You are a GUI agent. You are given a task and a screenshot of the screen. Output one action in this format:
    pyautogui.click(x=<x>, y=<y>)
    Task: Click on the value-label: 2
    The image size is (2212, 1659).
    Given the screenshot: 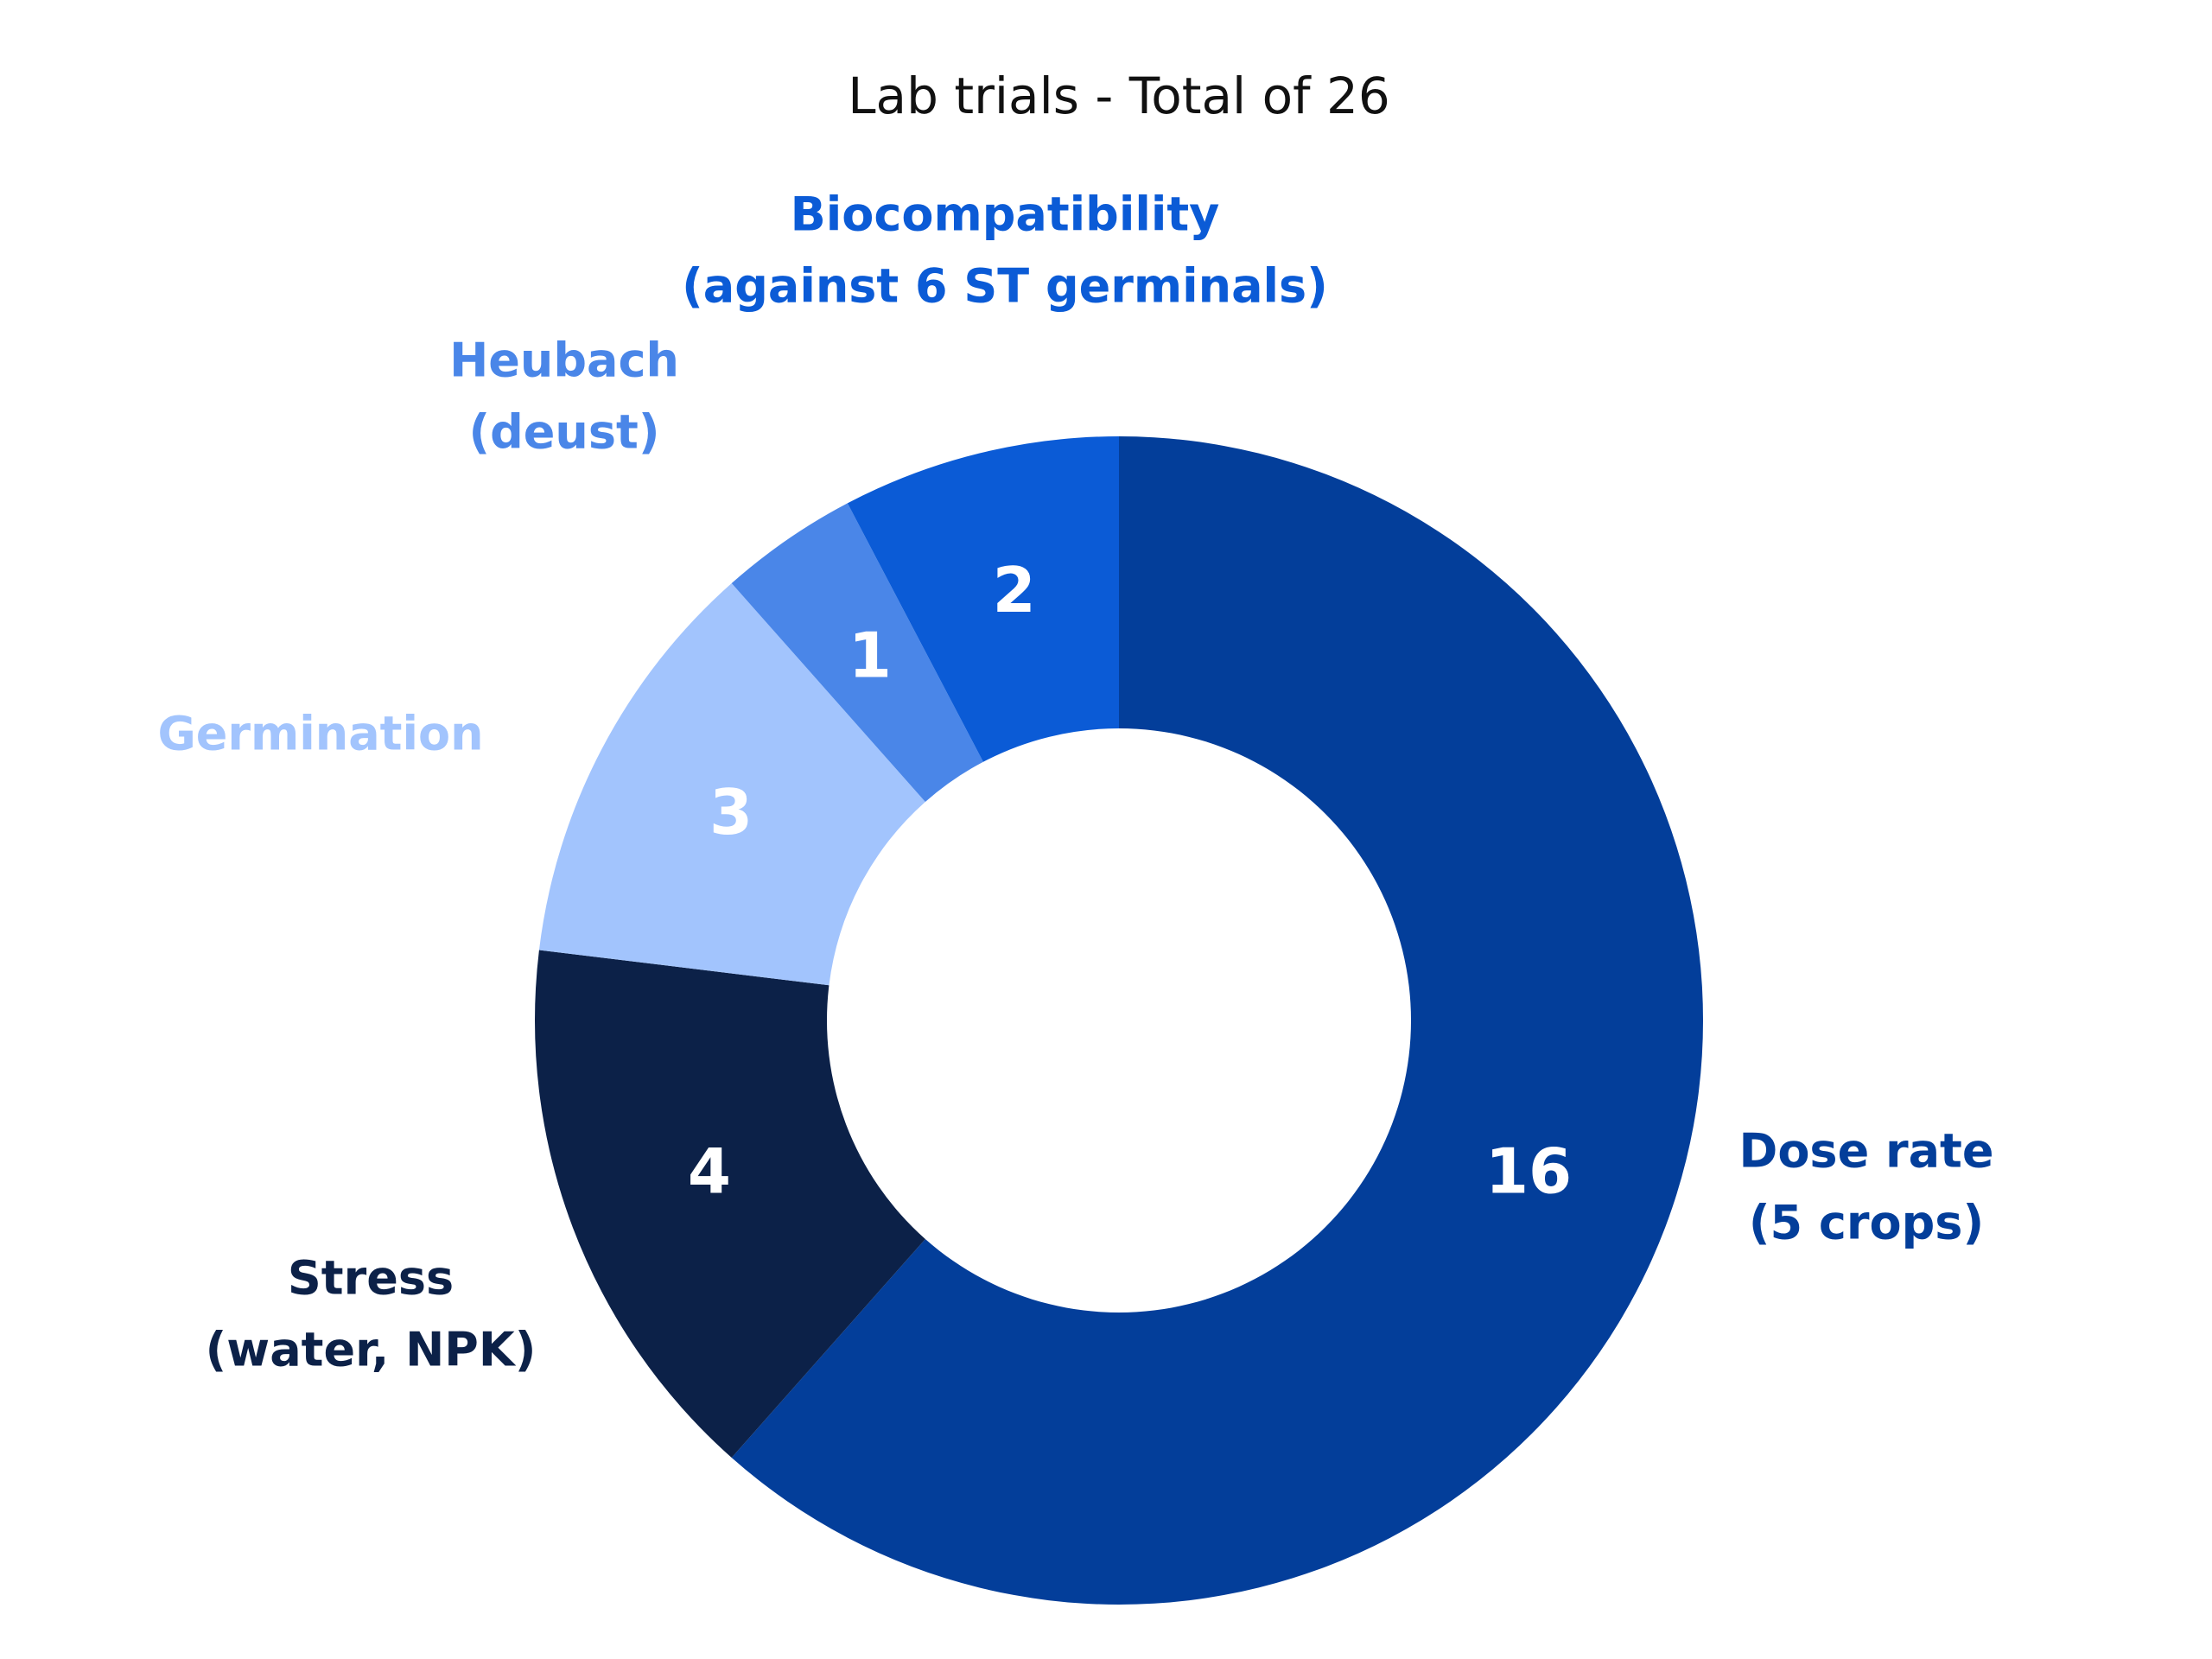 What is the action you would take?
    pyautogui.click(x=1014, y=590)
    